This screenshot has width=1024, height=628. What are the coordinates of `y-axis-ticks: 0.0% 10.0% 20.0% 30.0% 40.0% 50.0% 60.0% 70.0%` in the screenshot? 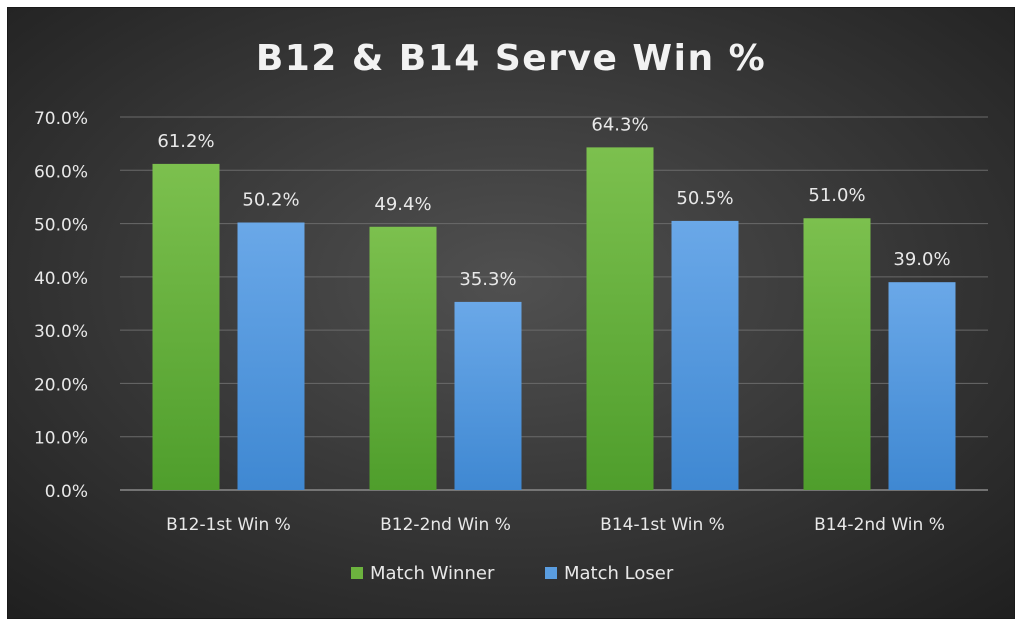 It's located at (61, 305).